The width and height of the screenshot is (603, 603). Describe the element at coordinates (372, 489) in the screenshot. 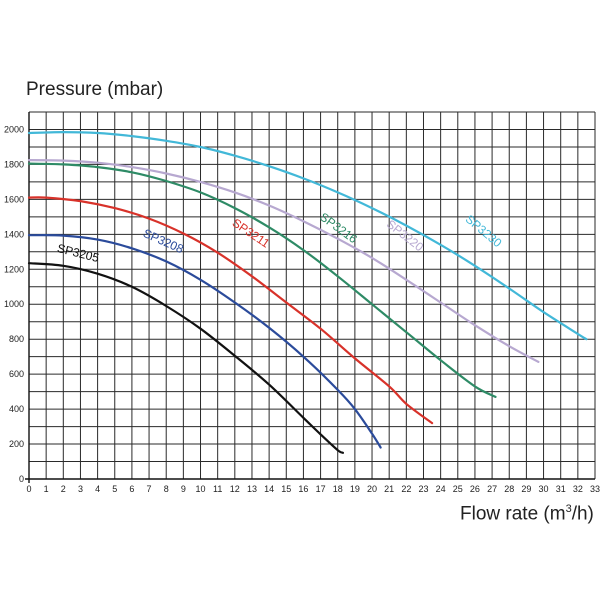

I see `x-tick-label: 20` at that location.